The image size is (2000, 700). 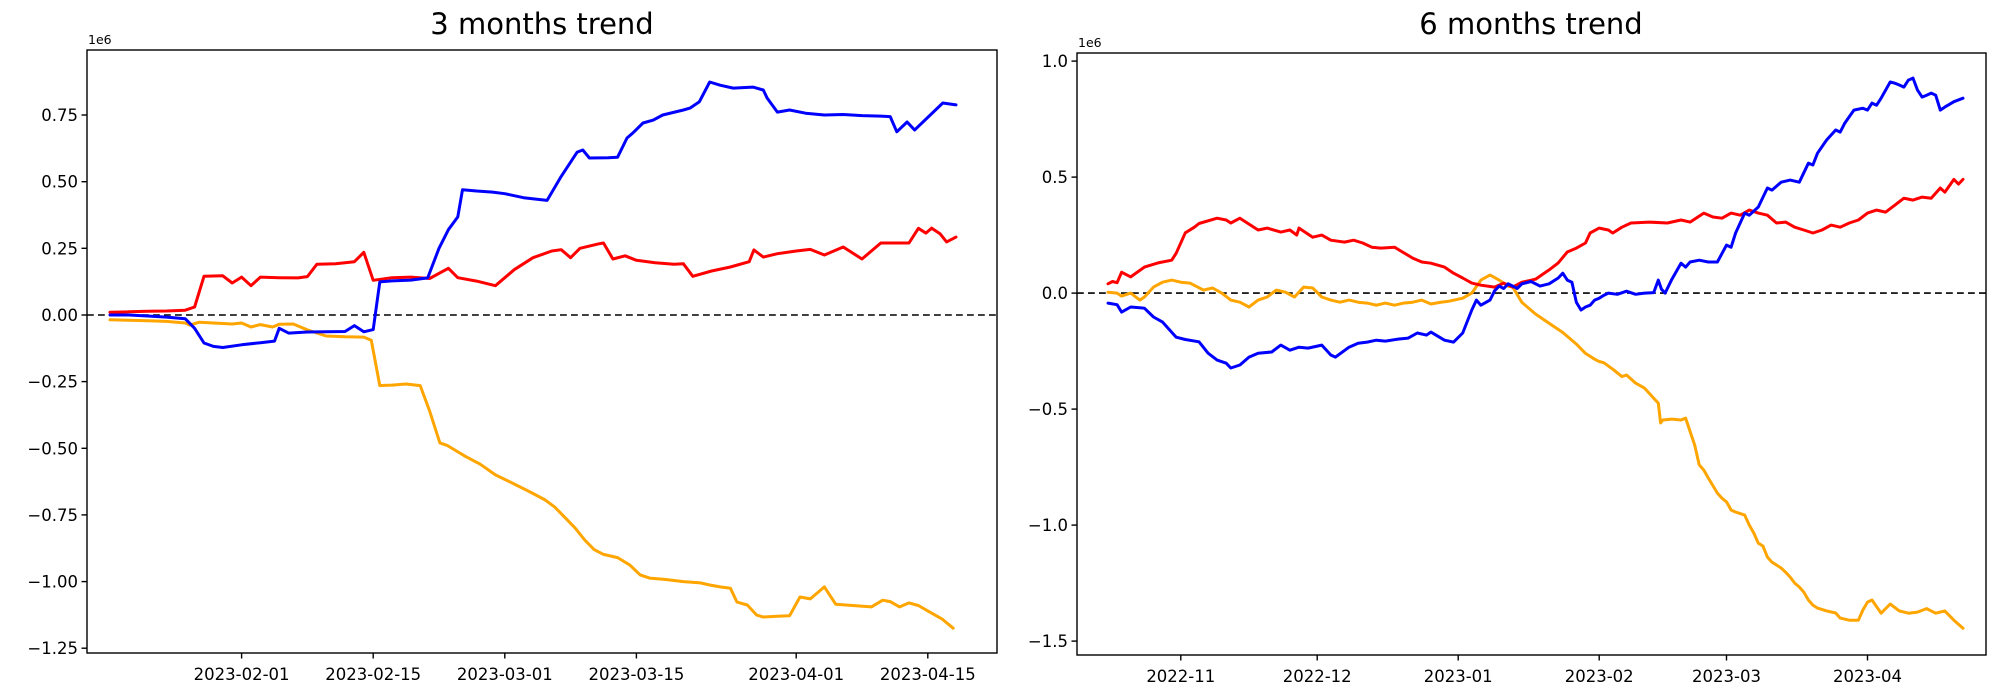 I want to click on y-tick-label: −1.0, so click(x=1048, y=525).